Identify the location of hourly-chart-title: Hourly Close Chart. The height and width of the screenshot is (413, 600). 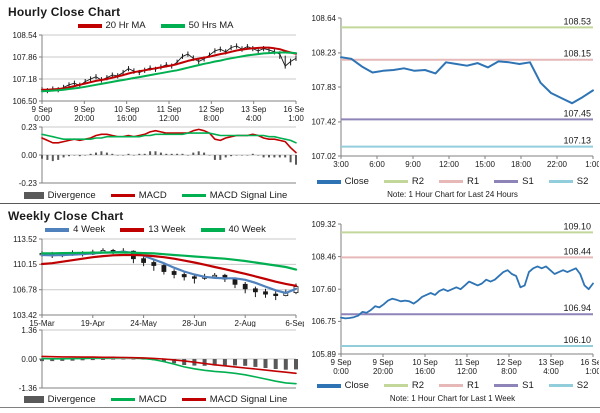
(64, 12).